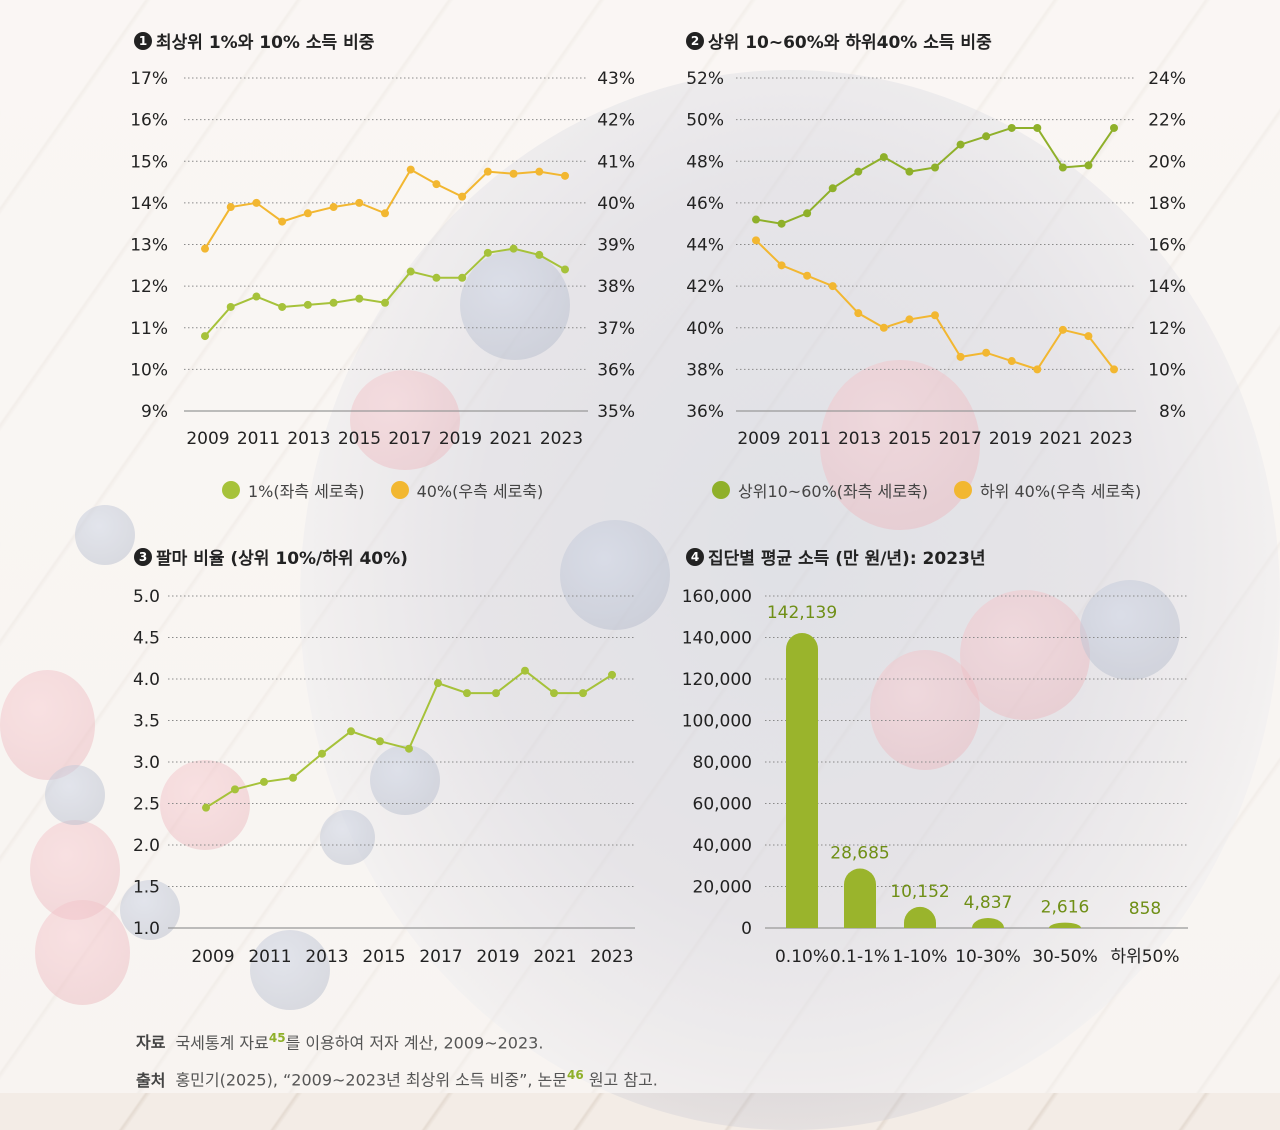  What do you see at coordinates (146, 597) in the screenshot?
I see `y-tick-label-left: 5.0` at bounding box center [146, 597].